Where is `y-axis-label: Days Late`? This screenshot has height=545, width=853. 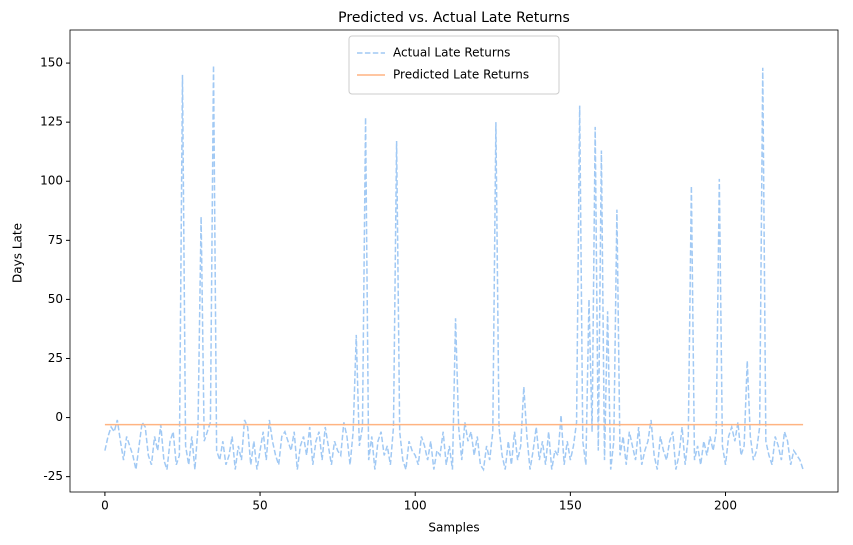 y-axis-label: Days Late is located at coordinates (18, 253).